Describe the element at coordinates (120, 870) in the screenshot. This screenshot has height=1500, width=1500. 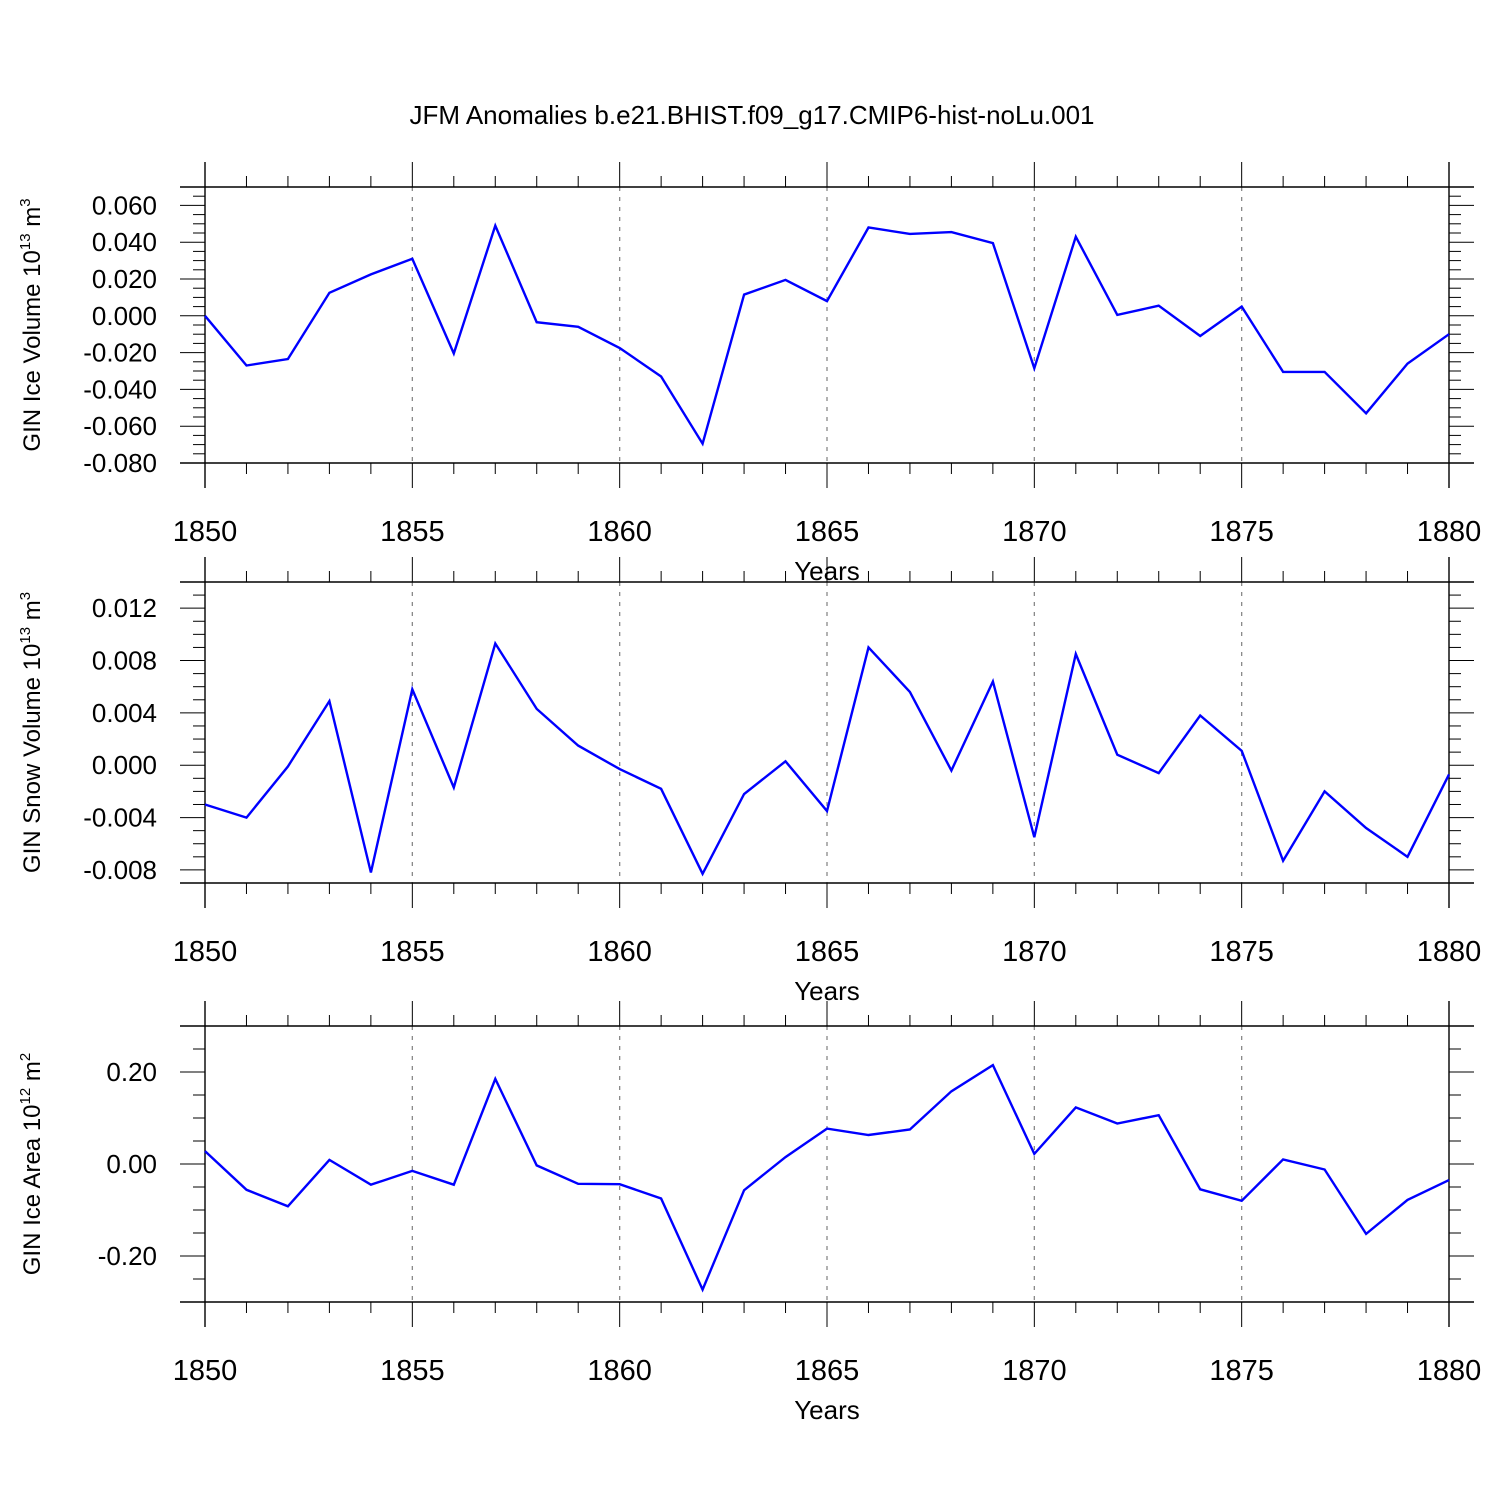
I see `y-tick-label: -0.008` at that location.